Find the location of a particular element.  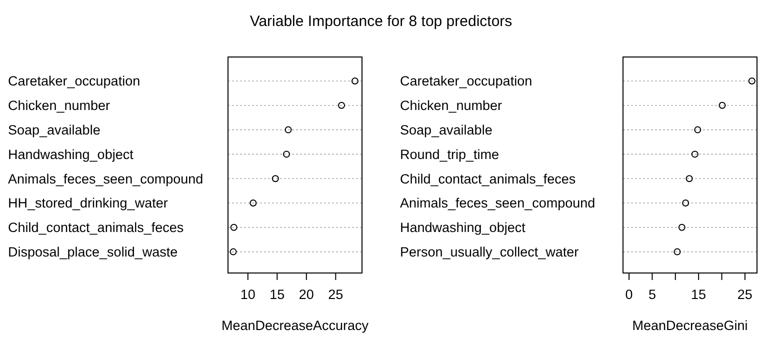

x-tick-label: 5 is located at coordinates (652, 294).